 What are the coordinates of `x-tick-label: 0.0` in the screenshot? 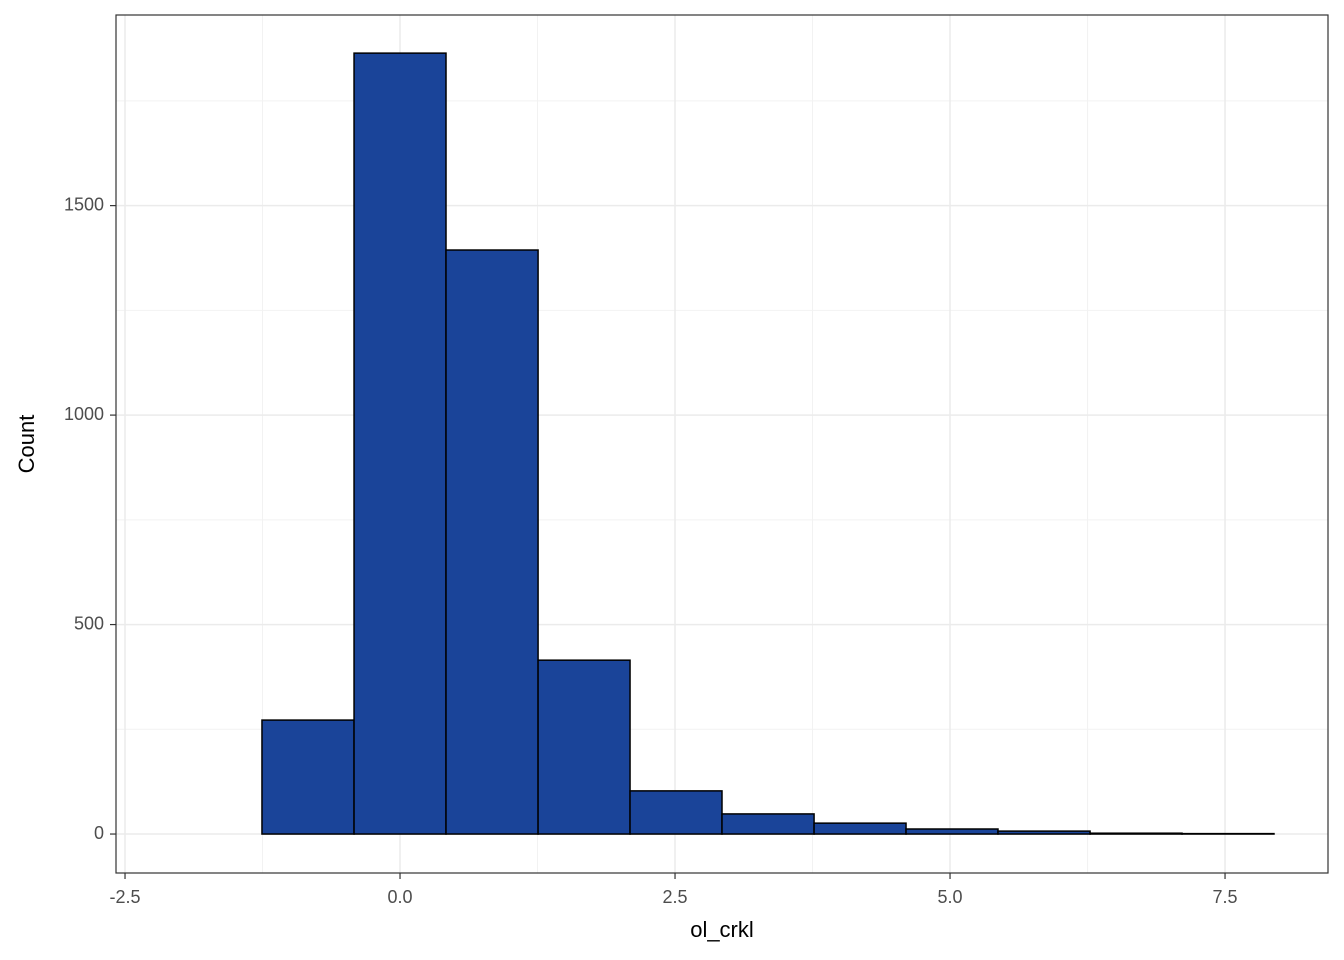 It's located at (400, 897).